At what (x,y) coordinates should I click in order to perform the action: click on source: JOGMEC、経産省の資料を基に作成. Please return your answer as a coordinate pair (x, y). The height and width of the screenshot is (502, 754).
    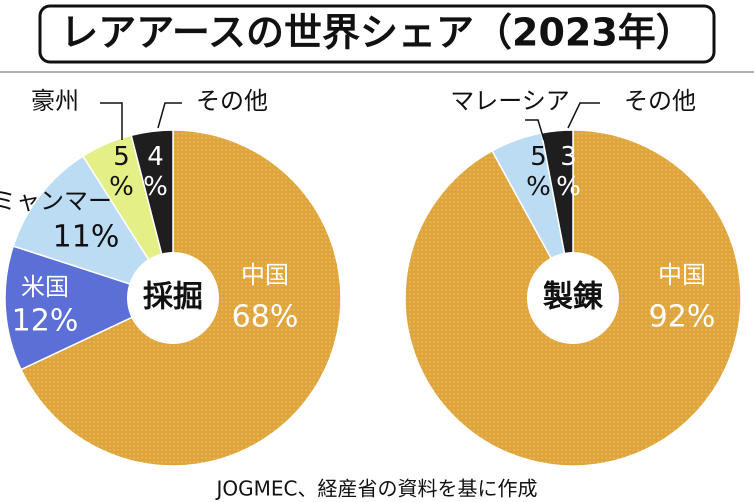
    Looking at the image, I should click on (376, 489).